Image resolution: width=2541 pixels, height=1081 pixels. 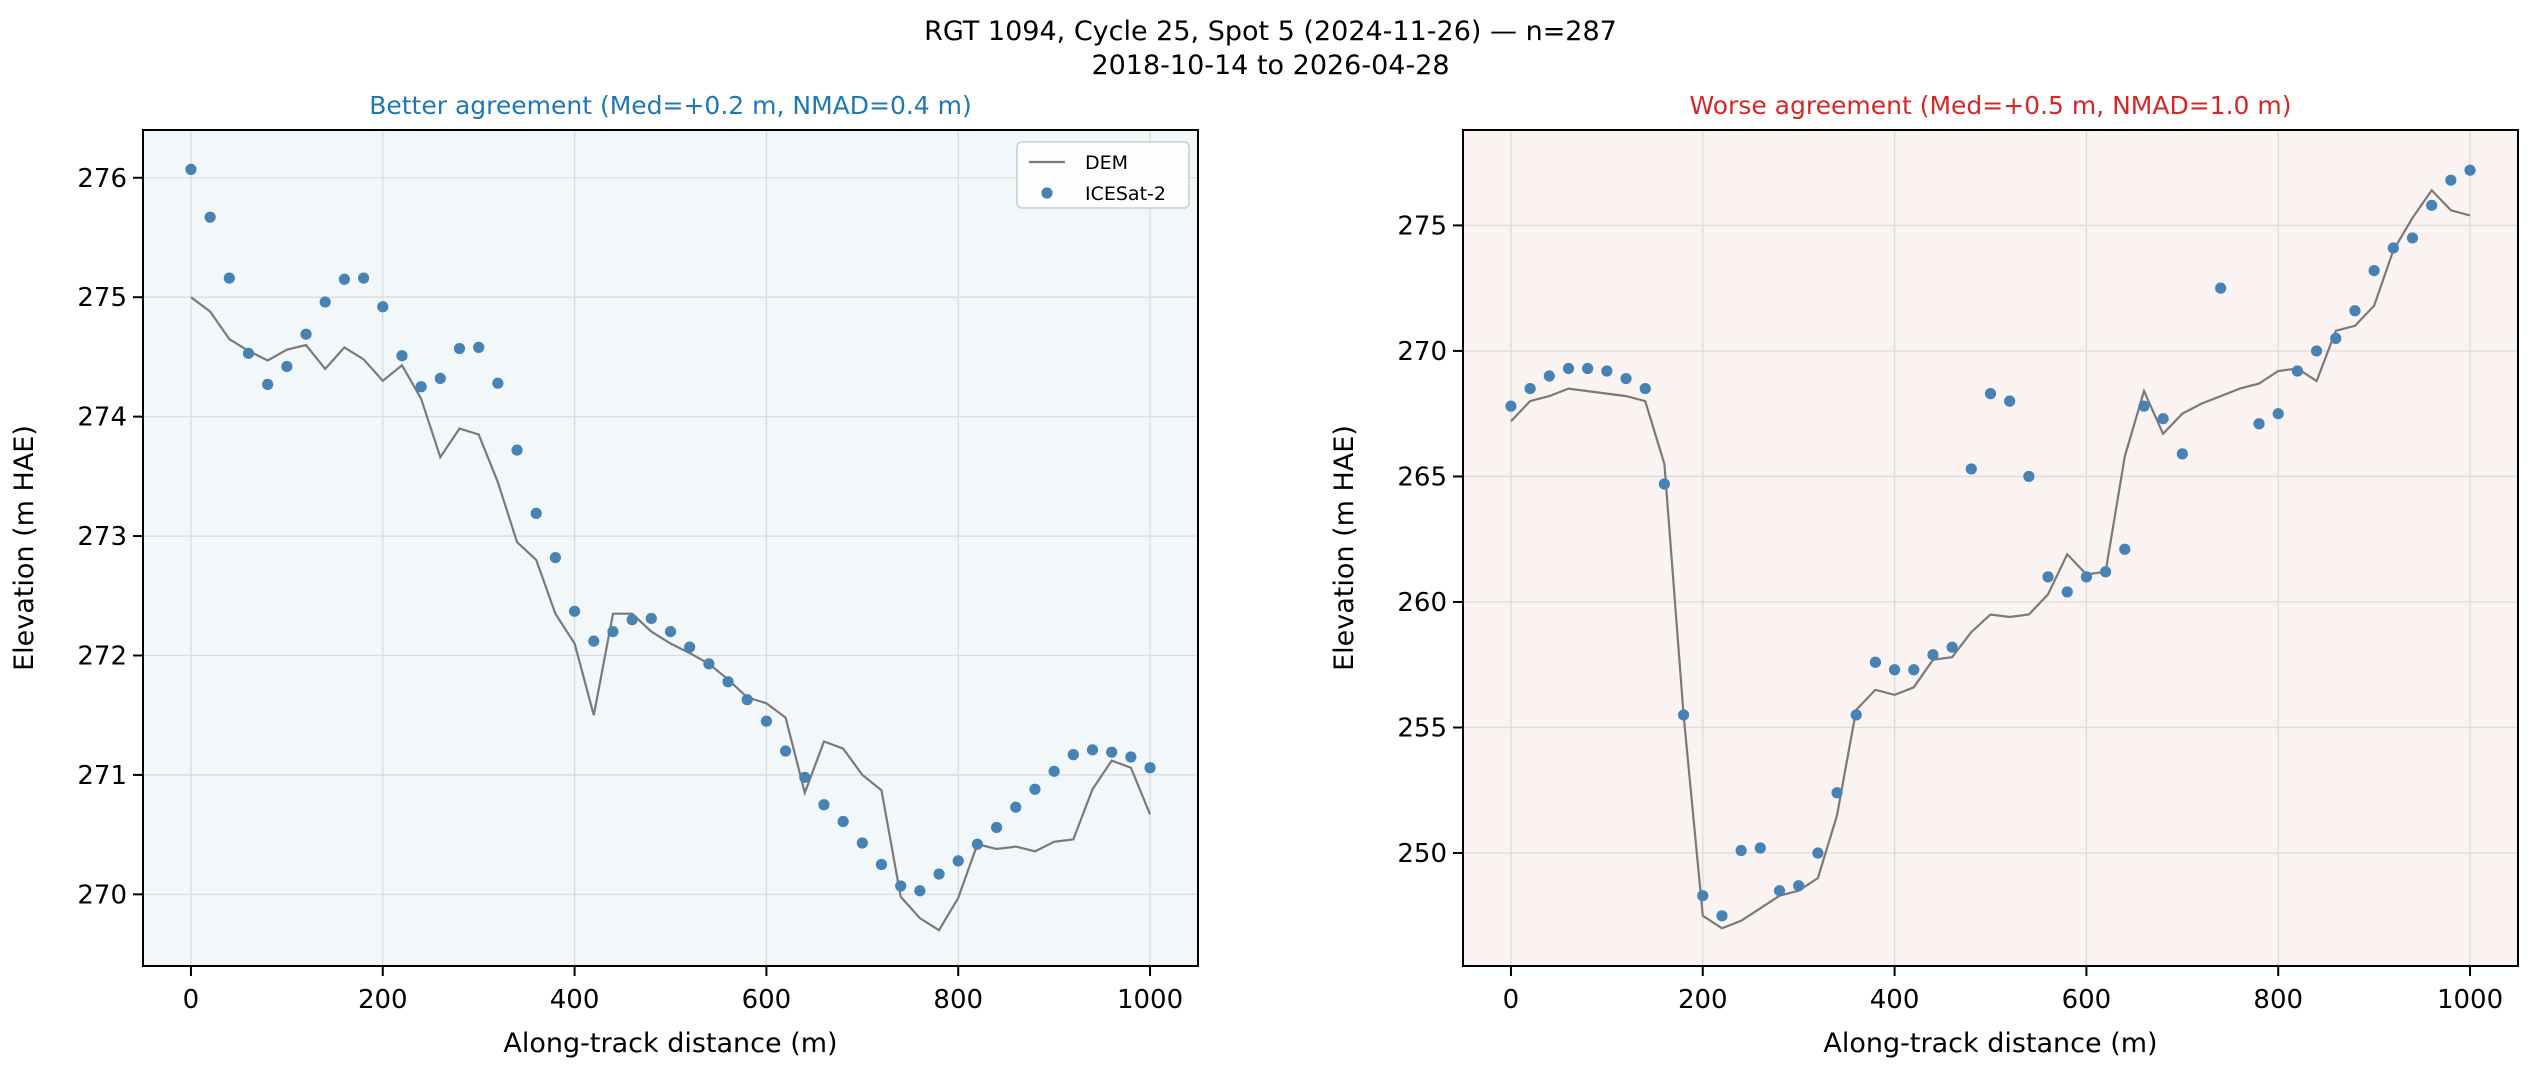 I want to click on x-tick-label: 0, so click(x=191, y=1000).